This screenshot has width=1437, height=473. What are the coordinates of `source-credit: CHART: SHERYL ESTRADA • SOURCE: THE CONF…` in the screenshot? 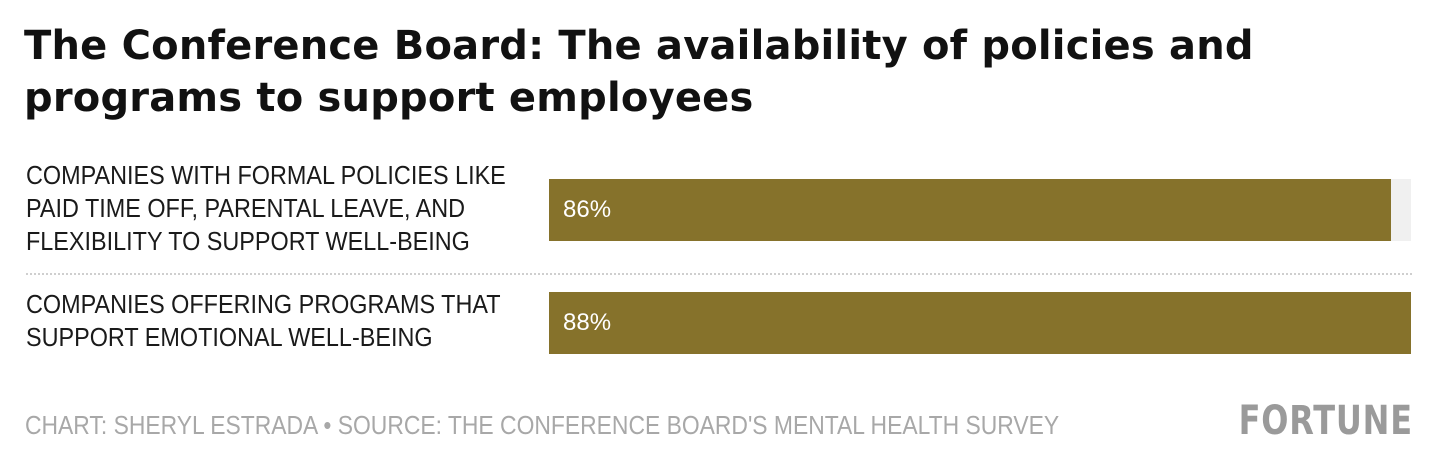 It's located at (542, 425).